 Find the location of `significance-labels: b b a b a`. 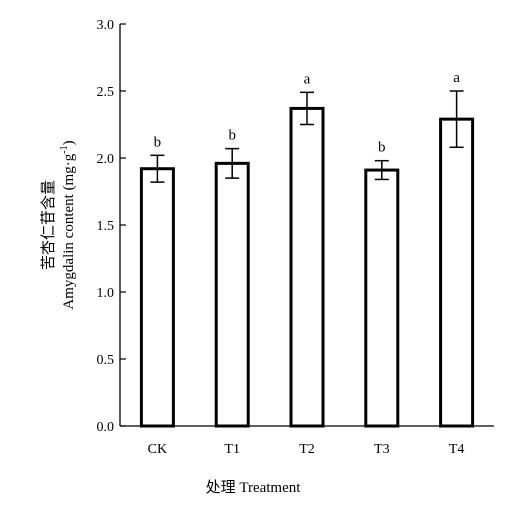

significance-labels: b b a b a is located at coordinates (307, 113).